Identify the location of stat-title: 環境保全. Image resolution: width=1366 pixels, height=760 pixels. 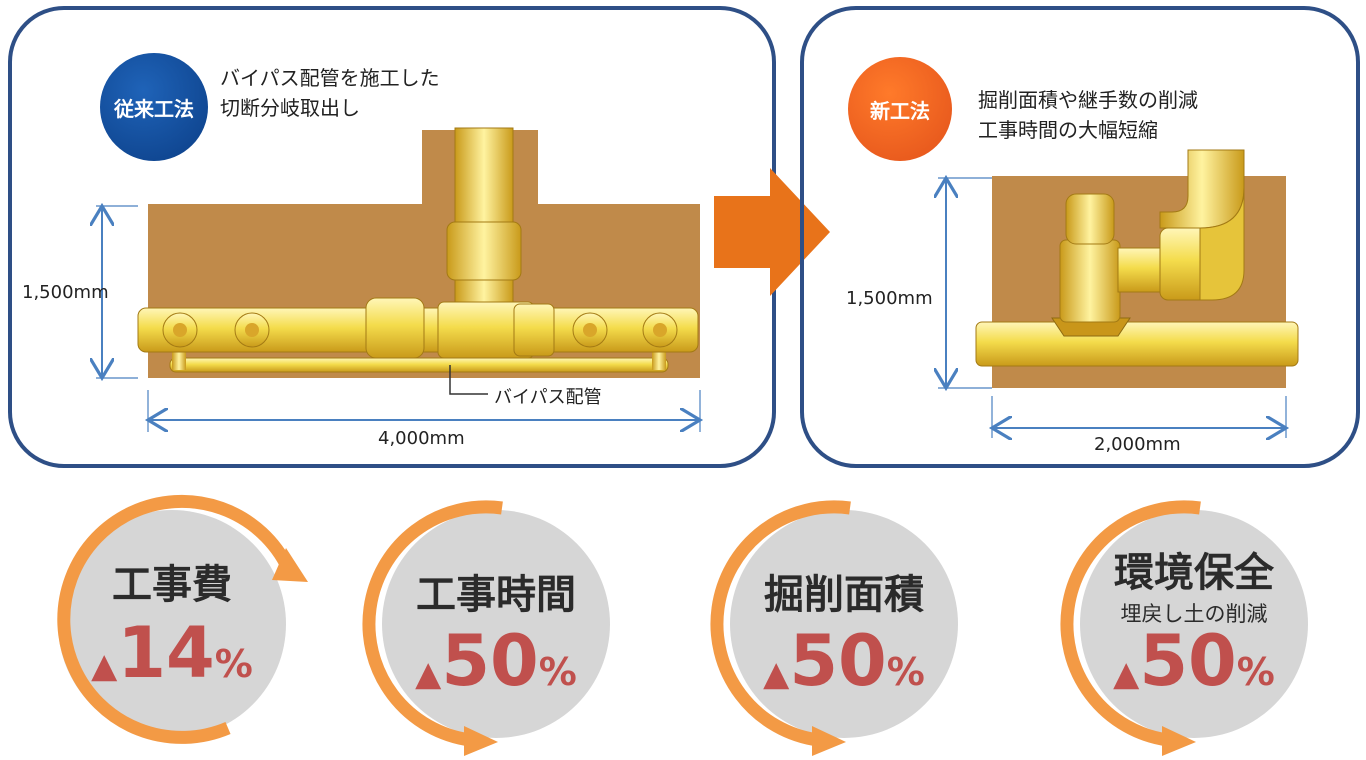
(1194, 573).